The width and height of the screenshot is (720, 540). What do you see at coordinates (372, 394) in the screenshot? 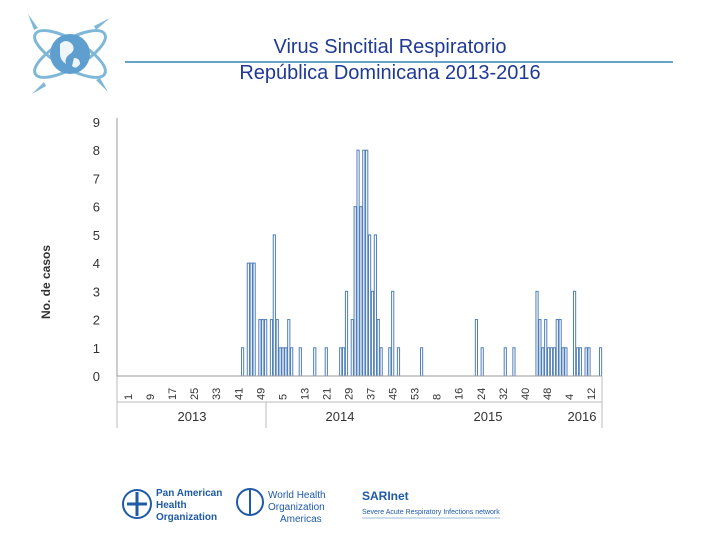
I see `x-tick-label: 37` at bounding box center [372, 394].